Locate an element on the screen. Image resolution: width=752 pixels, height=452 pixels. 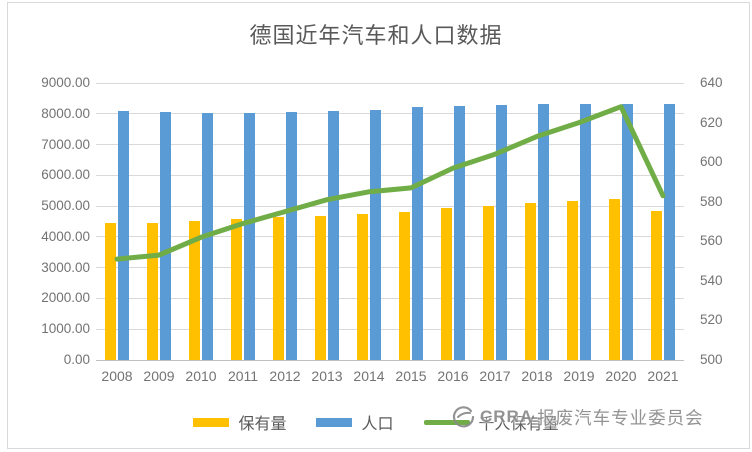
x-axis-tick-label: 2017 is located at coordinates (495, 376).